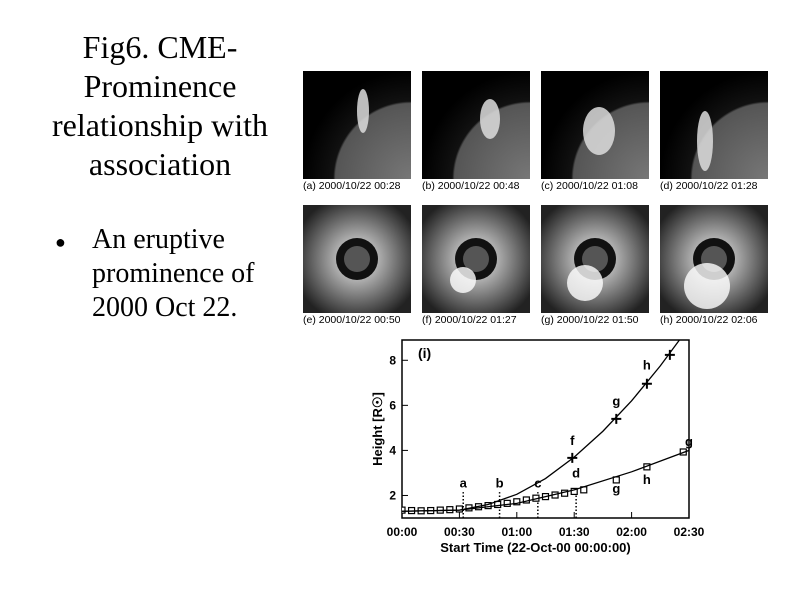 This screenshot has width=794, height=595. What do you see at coordinates (352, 186) in the screenshot?
I see `panel-caption: (a) 2000/10/22 00:28` at bounding box center [352, 186].